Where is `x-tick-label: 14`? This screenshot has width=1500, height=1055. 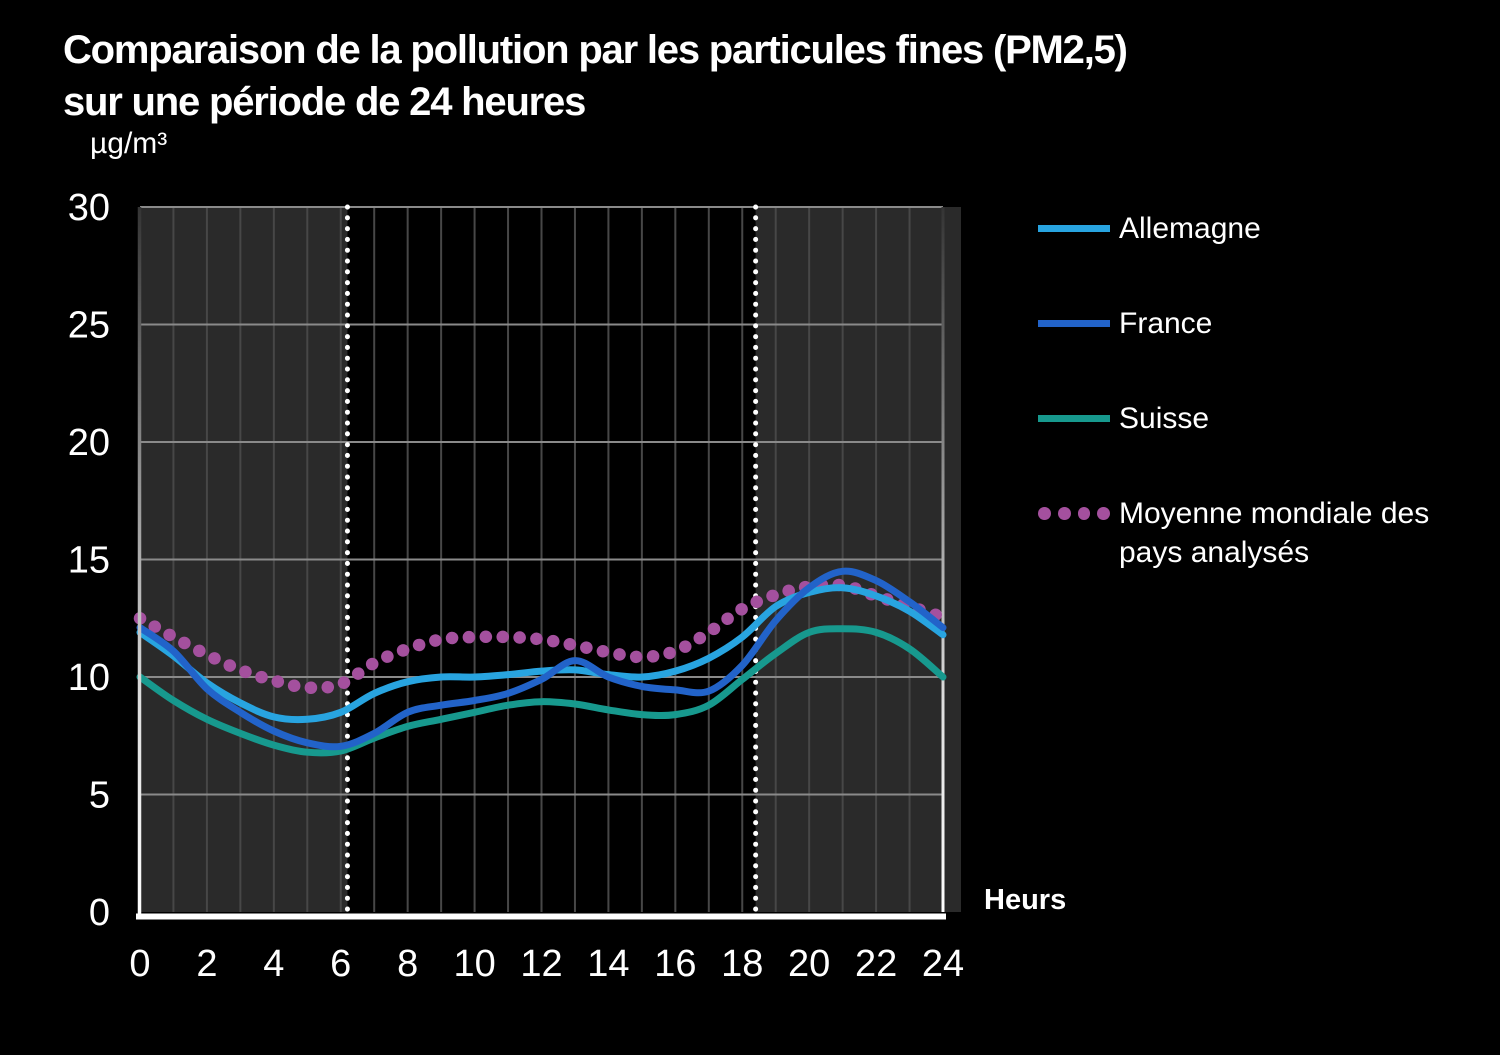
x-tick-label: 14 is located at coordinates (608, 964).